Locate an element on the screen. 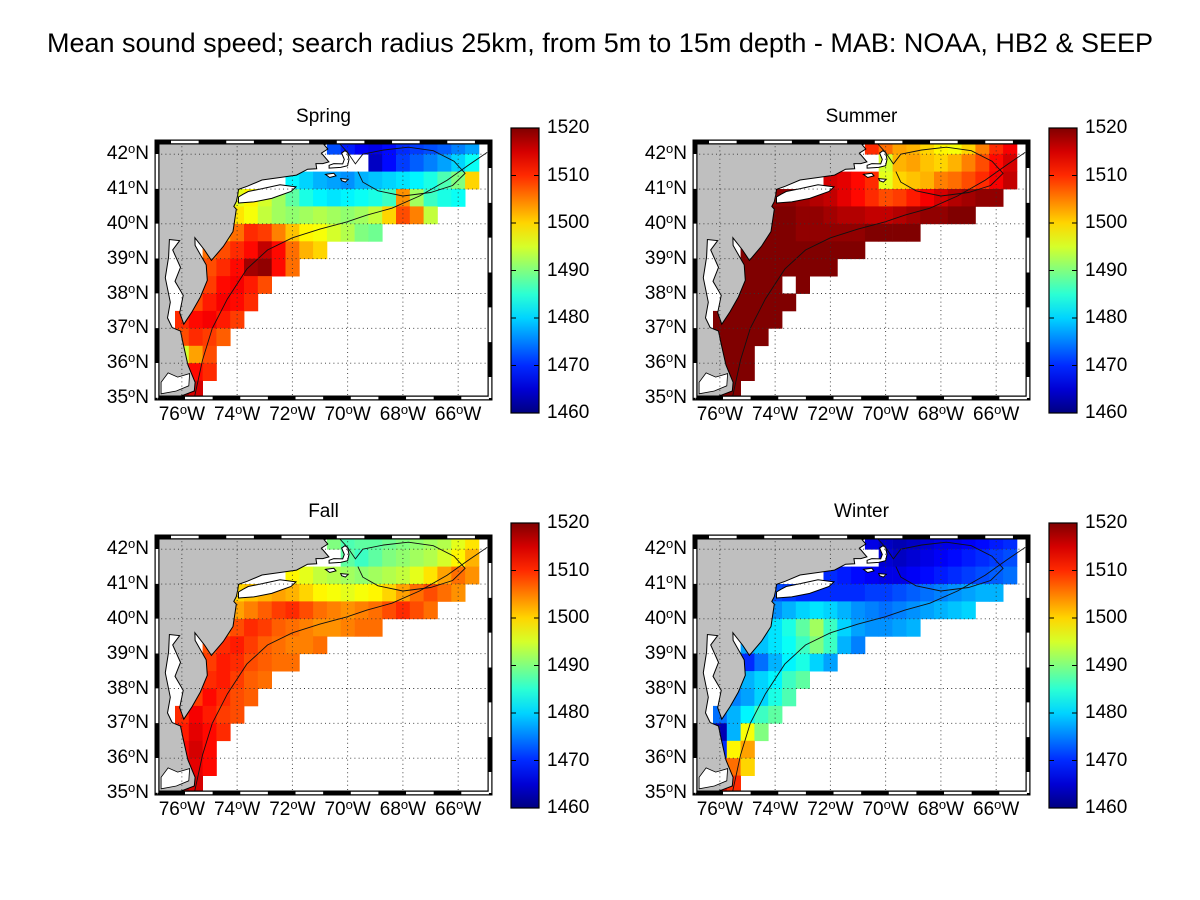 The height and width of the screenshot is (900, 1200). map-summer is located at coordinates (861, 270).